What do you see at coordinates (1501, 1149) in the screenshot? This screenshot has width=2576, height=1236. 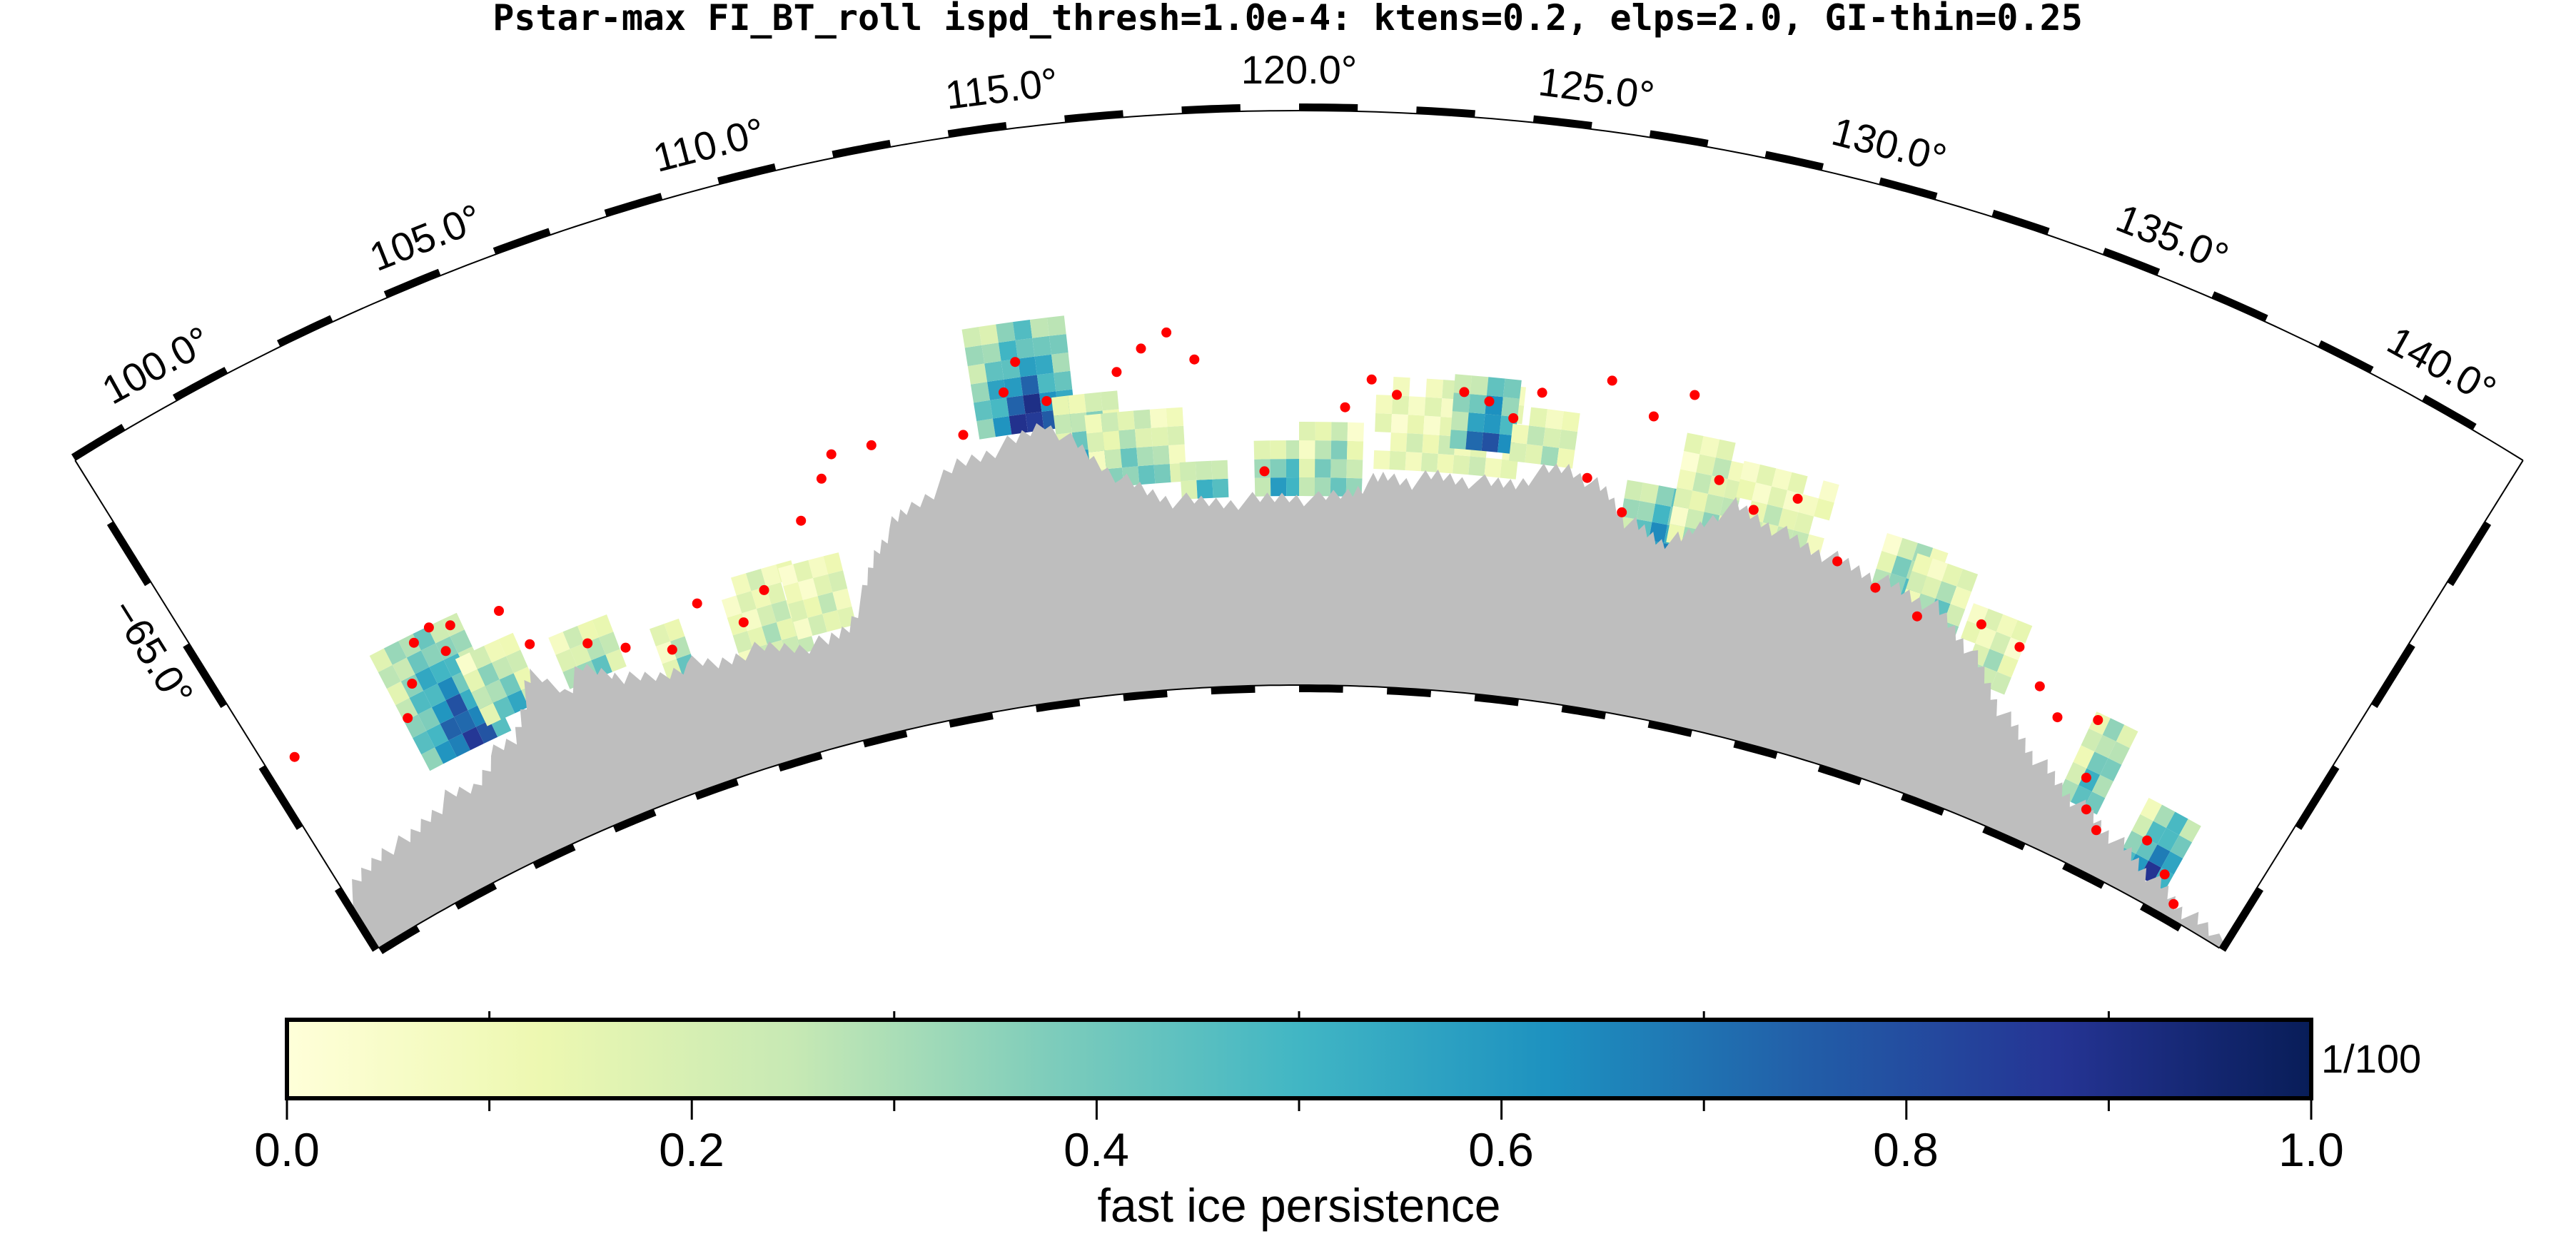 I see `colorbar-tick-0-6: 0.6` at bounding box center [1501, 1149].